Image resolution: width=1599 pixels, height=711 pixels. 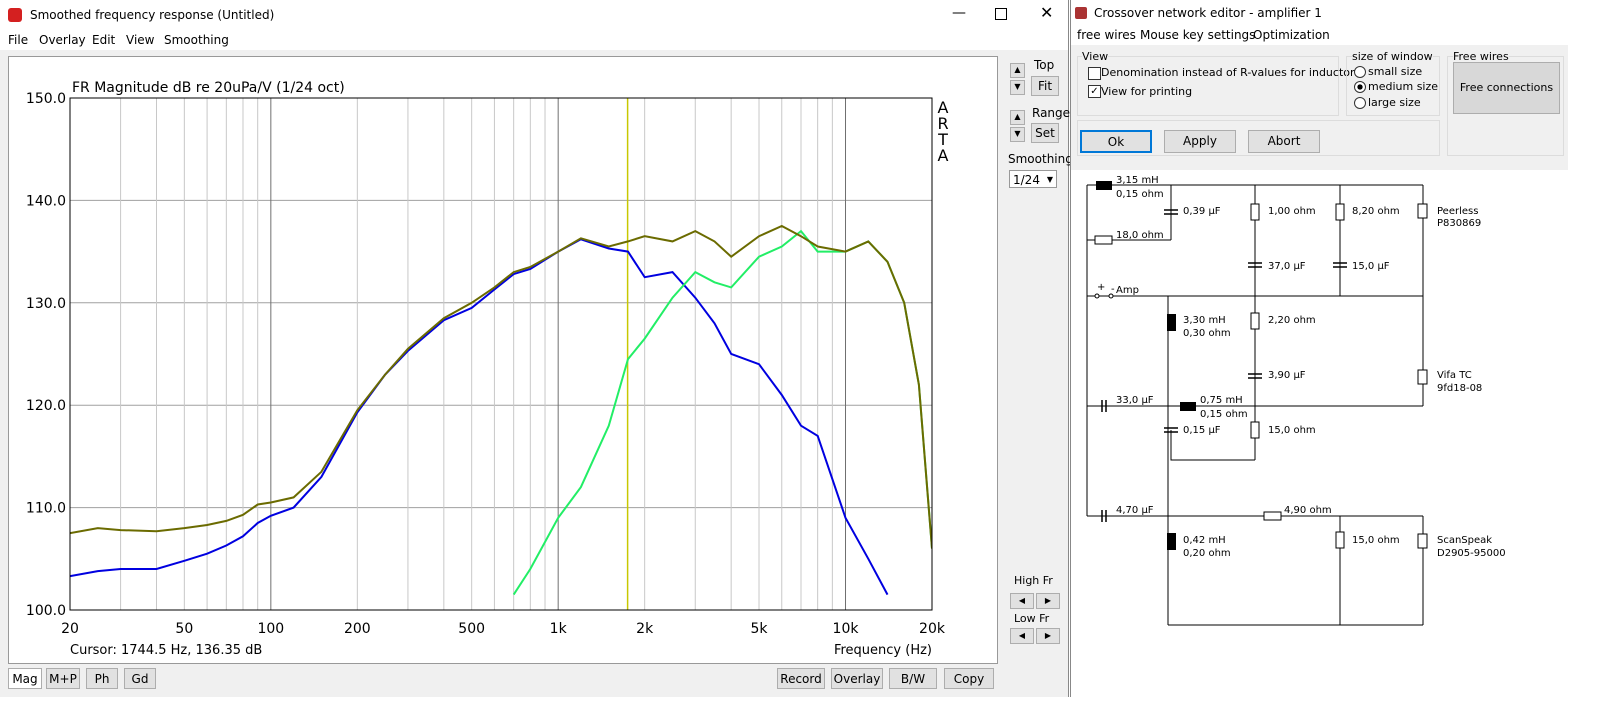 I want to click on label: 0,42 mH, so click(x=1204, y=540).